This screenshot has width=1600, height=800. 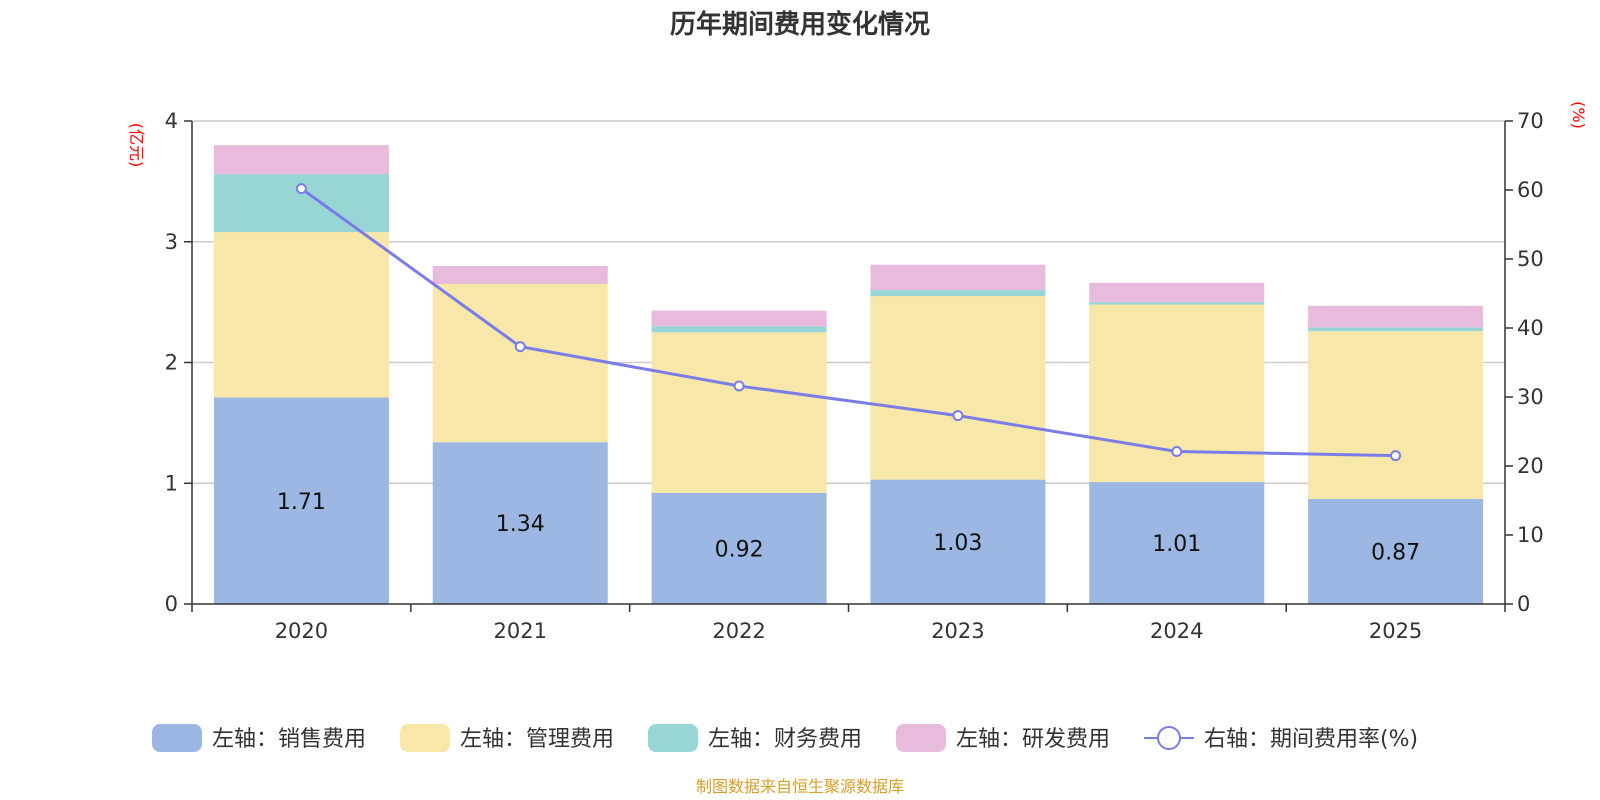 I want to click on x-axis-tick-label: 2023, so click(x=957, y=631).